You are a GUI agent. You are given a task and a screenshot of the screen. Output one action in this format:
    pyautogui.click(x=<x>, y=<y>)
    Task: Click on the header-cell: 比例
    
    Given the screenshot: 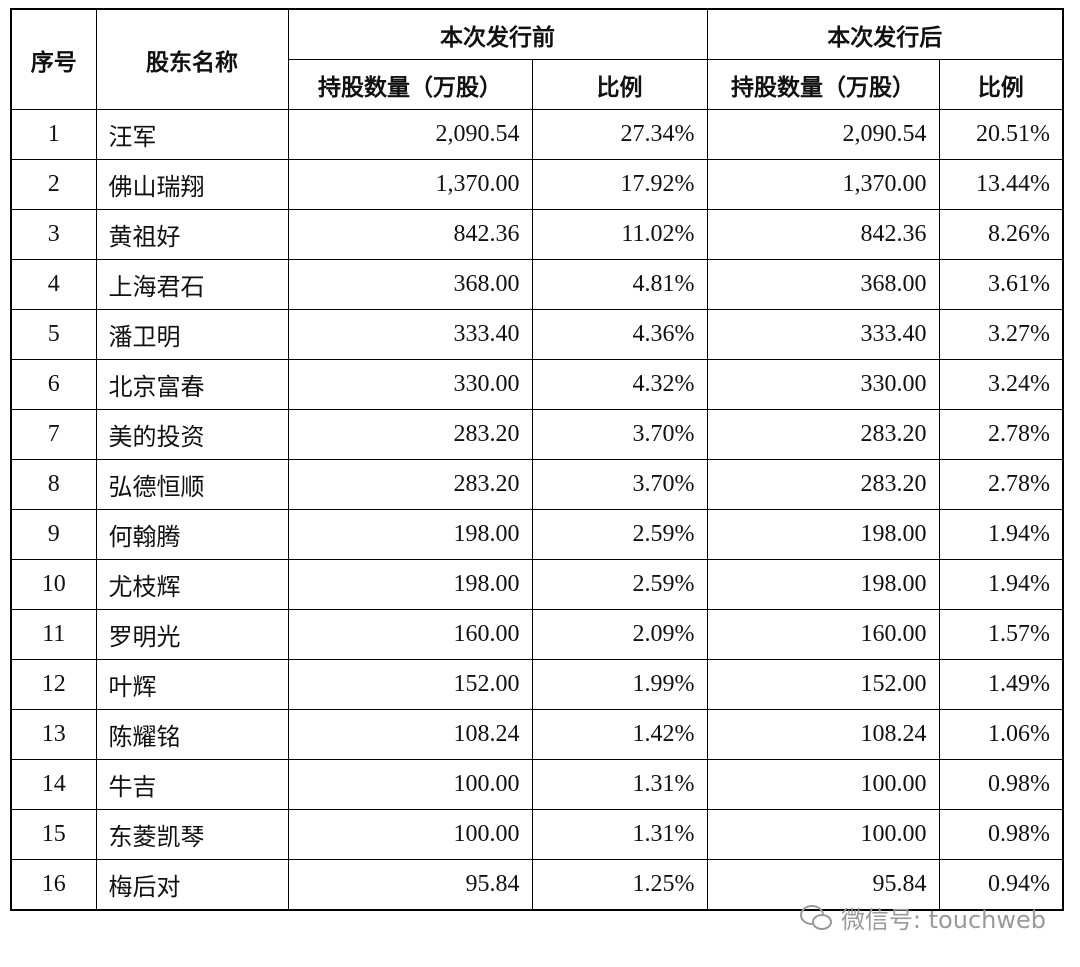 What is the action you would take?
    pyautogui.click(x=1001, y=84)
    